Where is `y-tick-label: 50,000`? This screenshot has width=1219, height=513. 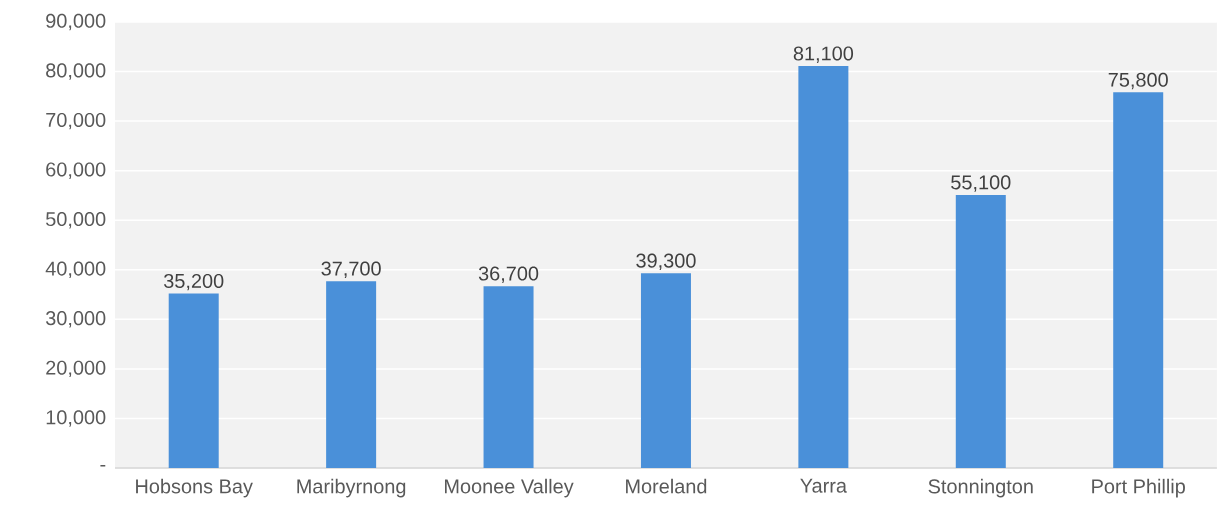
y-tick-label: 50,000 is located at coordinates (76, 220).